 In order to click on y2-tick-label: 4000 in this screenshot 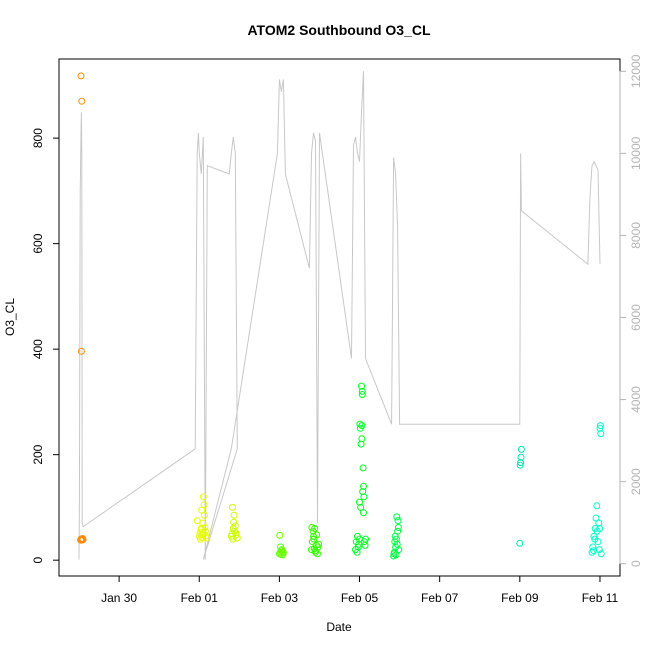, I will do `click(636, 399)`.